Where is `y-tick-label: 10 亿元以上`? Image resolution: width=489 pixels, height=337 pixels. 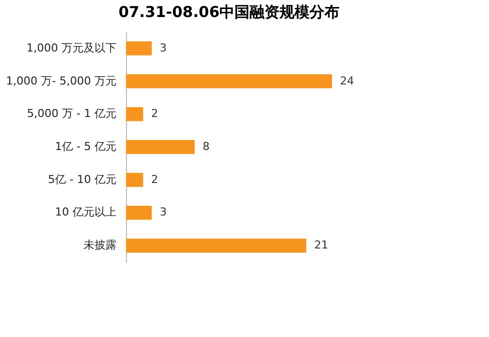
y-tick-label: 10 亿元以上 is located at coordinates (85, 212).